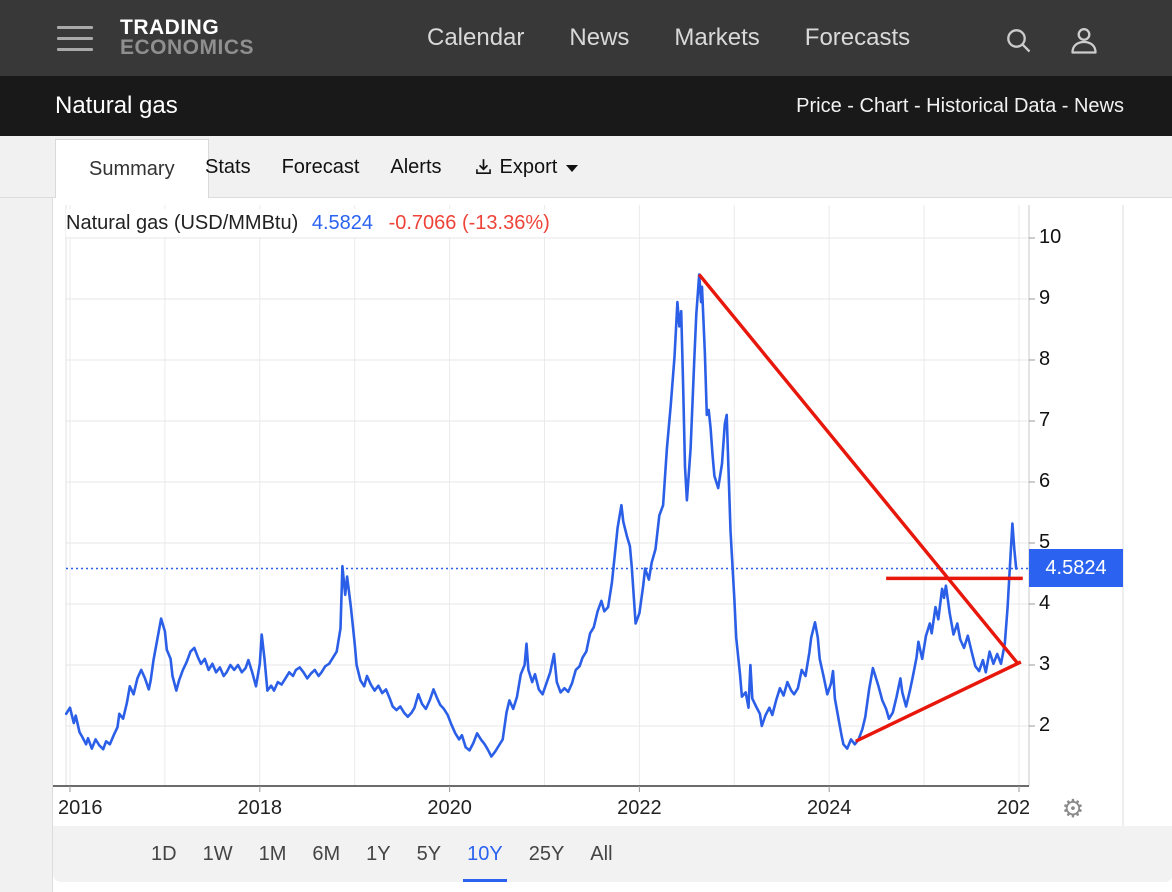  I want to click on export-label: Export, so click(528, 166).